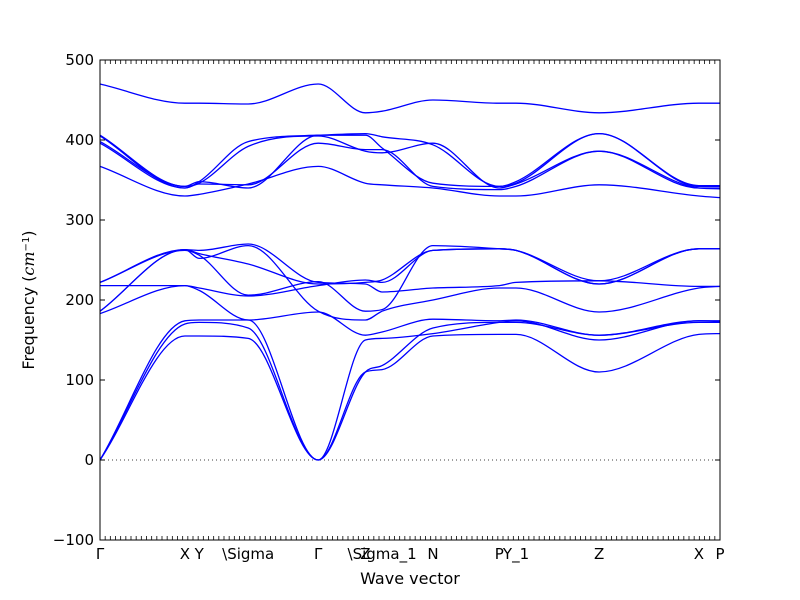 The height and width of the screenshot is (600, 800). Describe the element at coordinates (79, 220) in the screenshot. I see `y-tick-label: 300` at that location.